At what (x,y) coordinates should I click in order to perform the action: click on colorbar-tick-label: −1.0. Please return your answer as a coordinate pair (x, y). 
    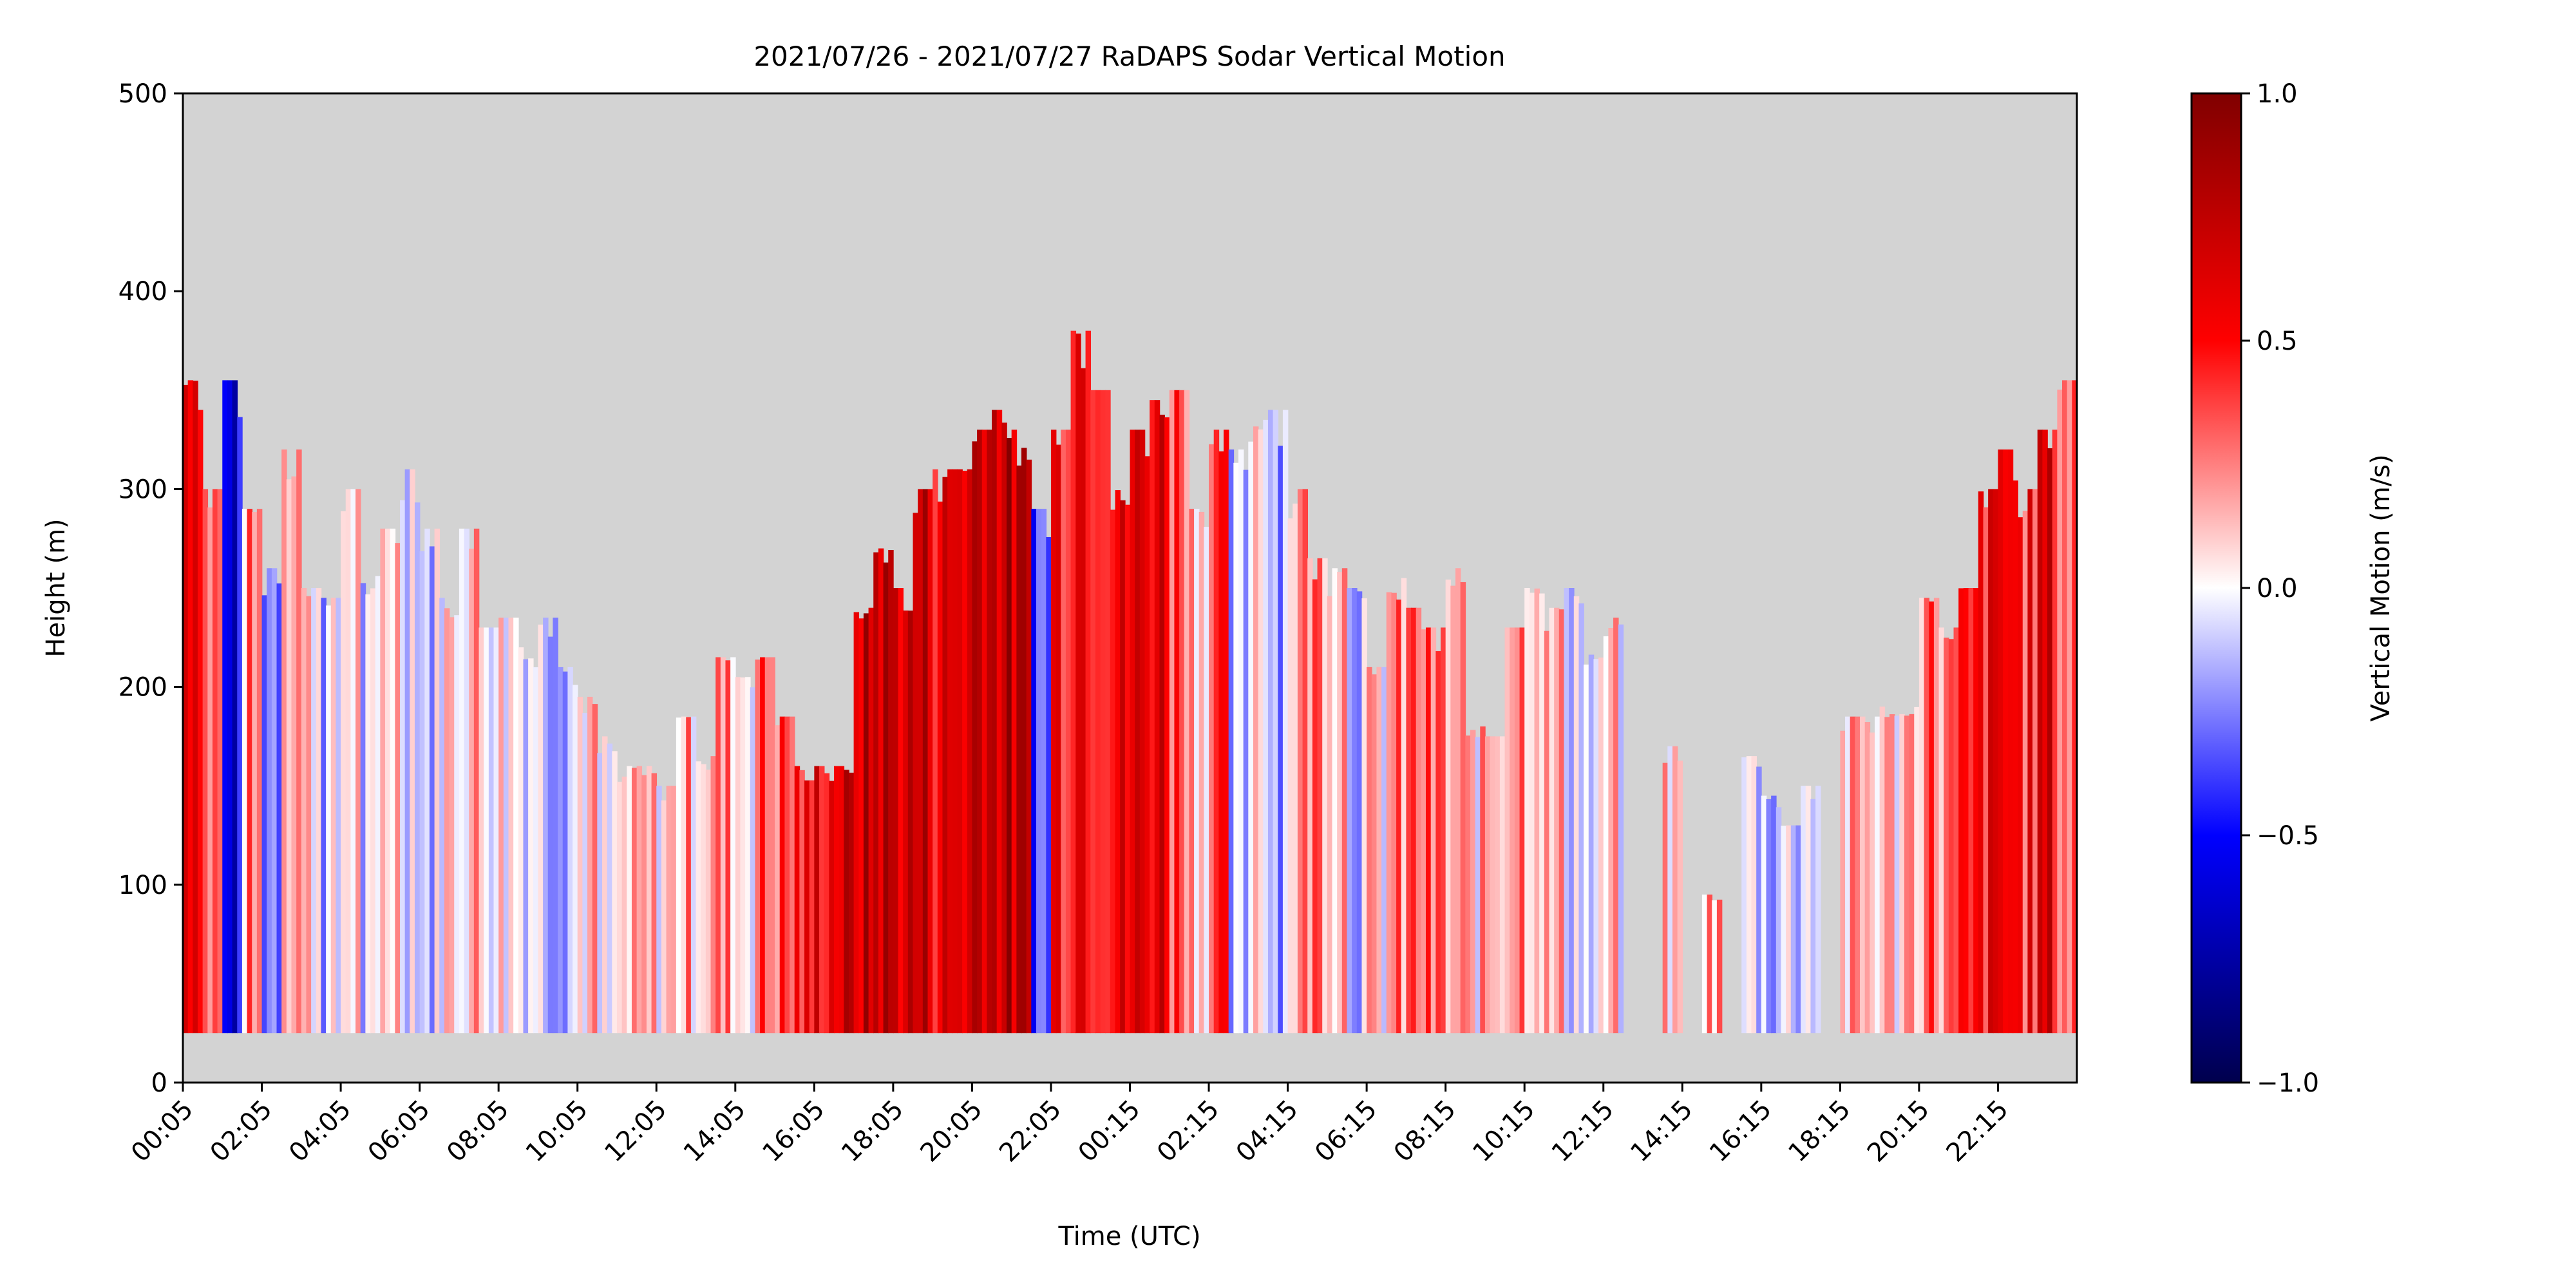
    Looking at the image, I should click on (2288, 1083).